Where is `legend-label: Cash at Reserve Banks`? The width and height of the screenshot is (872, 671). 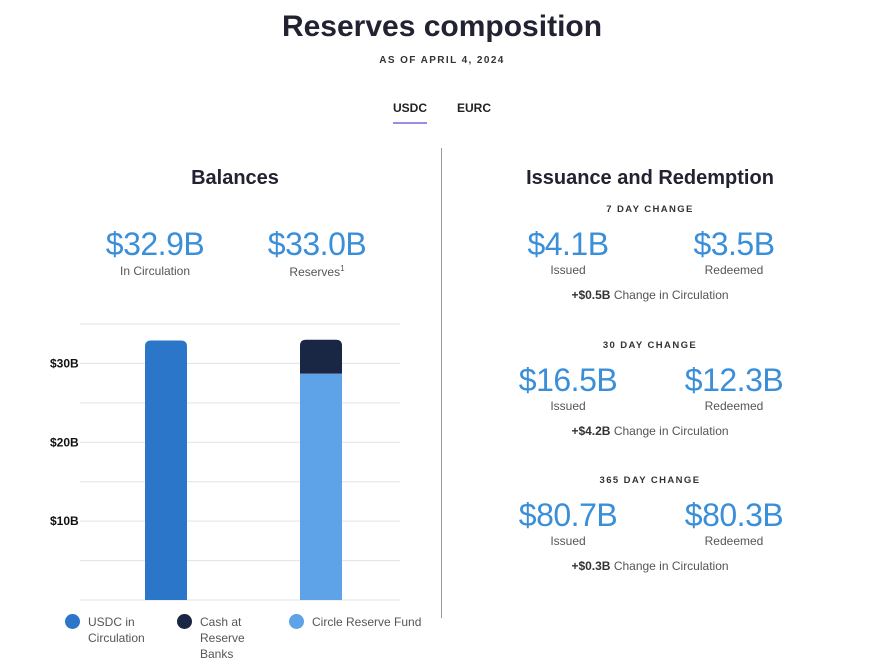
legend-label: Cash at Reserve Banks is located at coordinates (222, 638).